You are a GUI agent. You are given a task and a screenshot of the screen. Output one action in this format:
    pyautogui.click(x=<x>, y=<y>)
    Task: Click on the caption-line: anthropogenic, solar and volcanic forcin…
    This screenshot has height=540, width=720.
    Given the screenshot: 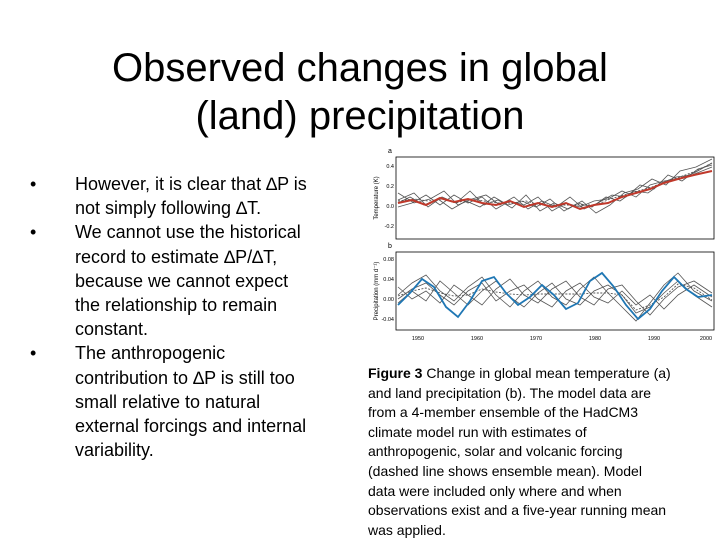 What is the action you would take?
    pyautogui.click(x=495, y=451)
    